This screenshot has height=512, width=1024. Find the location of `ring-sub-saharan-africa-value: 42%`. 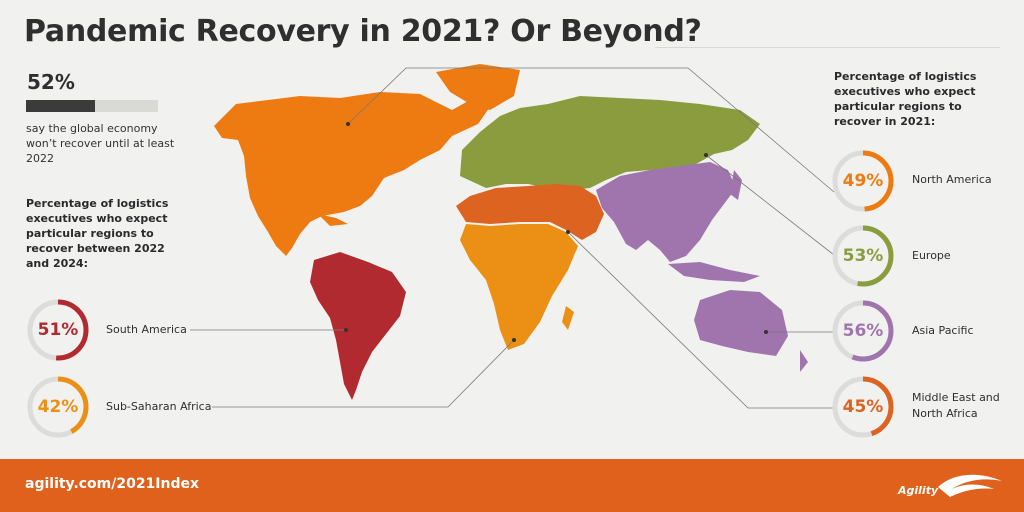

ring-sub-saharan-africa-value: 42% is located at coordinates (58, 407).